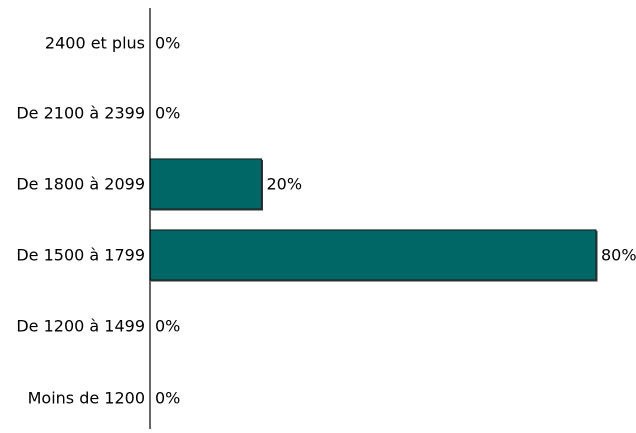 This screenshot has width=636, height=433. Describe the element at coordinates (95, 43) in the screenshot. I see `category-label: 2400 et plus` at that location.